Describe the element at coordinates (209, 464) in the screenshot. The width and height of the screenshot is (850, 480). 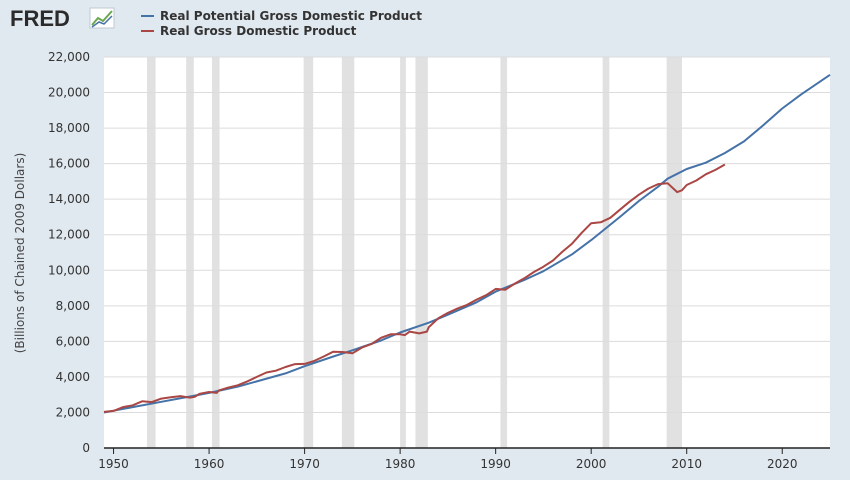
I see `x-tick-label: 1960` at that location.